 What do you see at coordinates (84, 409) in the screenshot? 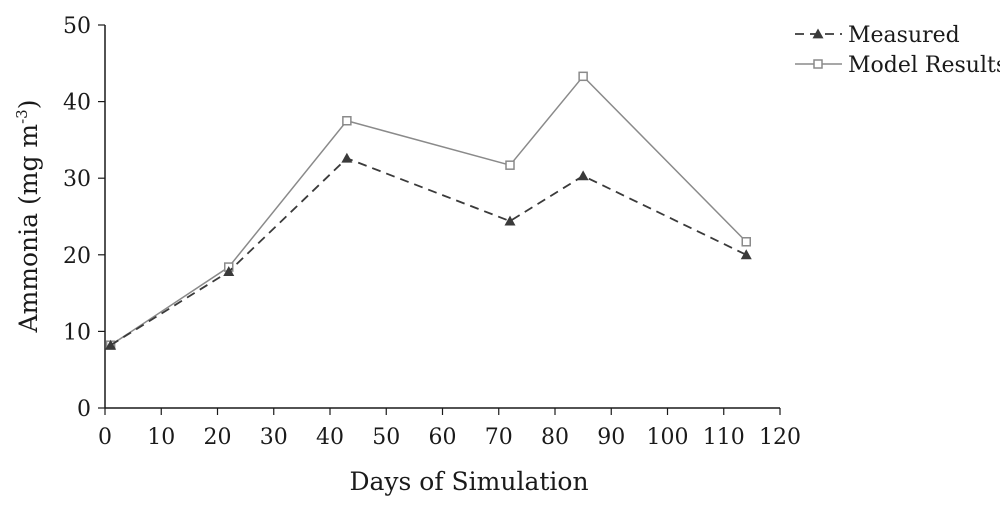
I see `y-tick-label: 0` at bounding box center [84, 409].